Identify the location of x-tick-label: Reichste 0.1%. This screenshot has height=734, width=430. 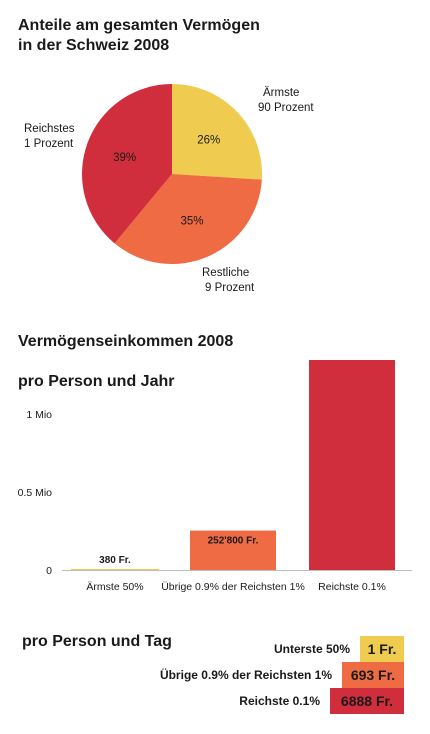
(352, 587).